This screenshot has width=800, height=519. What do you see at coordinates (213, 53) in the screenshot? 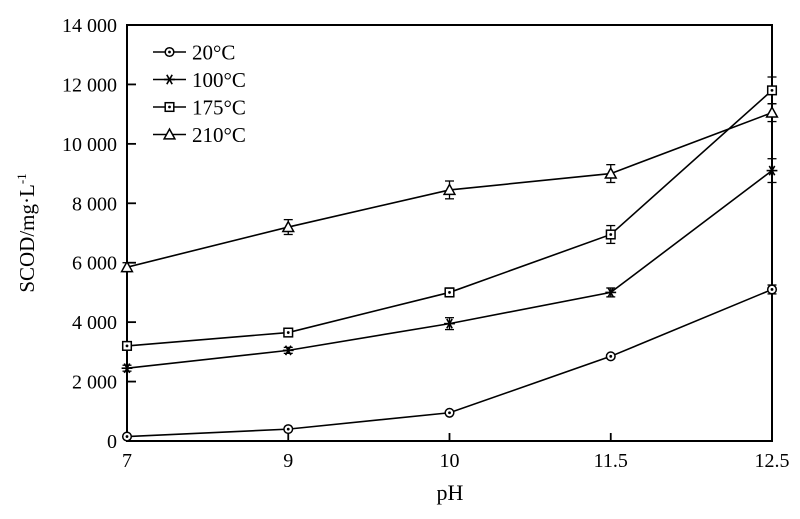
I see `legend-label: 20°C` at bounding box center [213, 53].